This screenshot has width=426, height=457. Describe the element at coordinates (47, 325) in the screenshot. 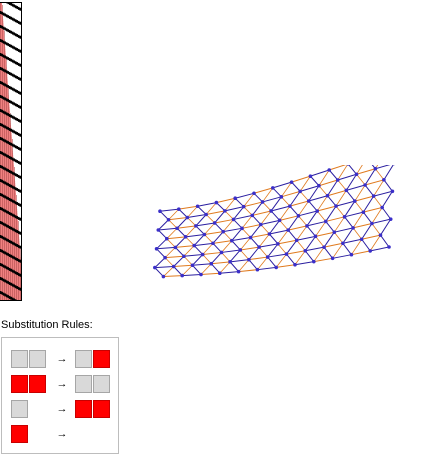

I see `rules-title: Substitution Rules:` at that location.